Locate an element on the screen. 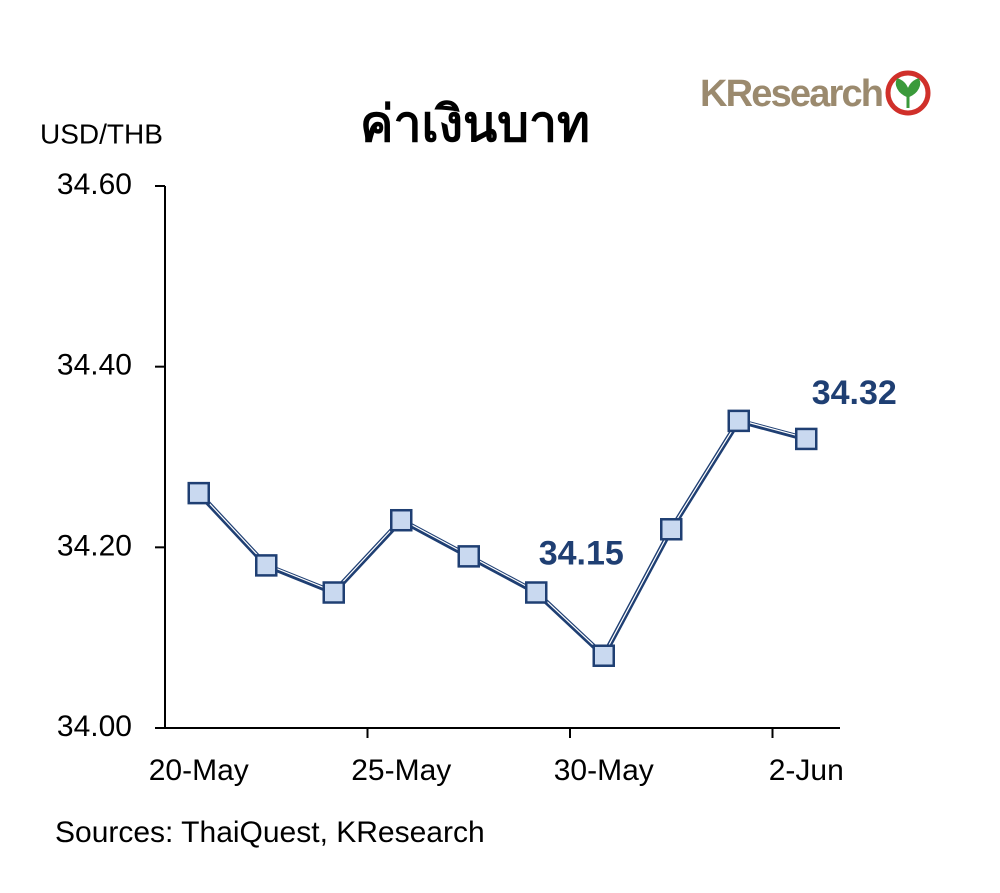 This screenshot has height=893, width=1000. x-tick-label: 25-May is located at coordinates (401, 770).